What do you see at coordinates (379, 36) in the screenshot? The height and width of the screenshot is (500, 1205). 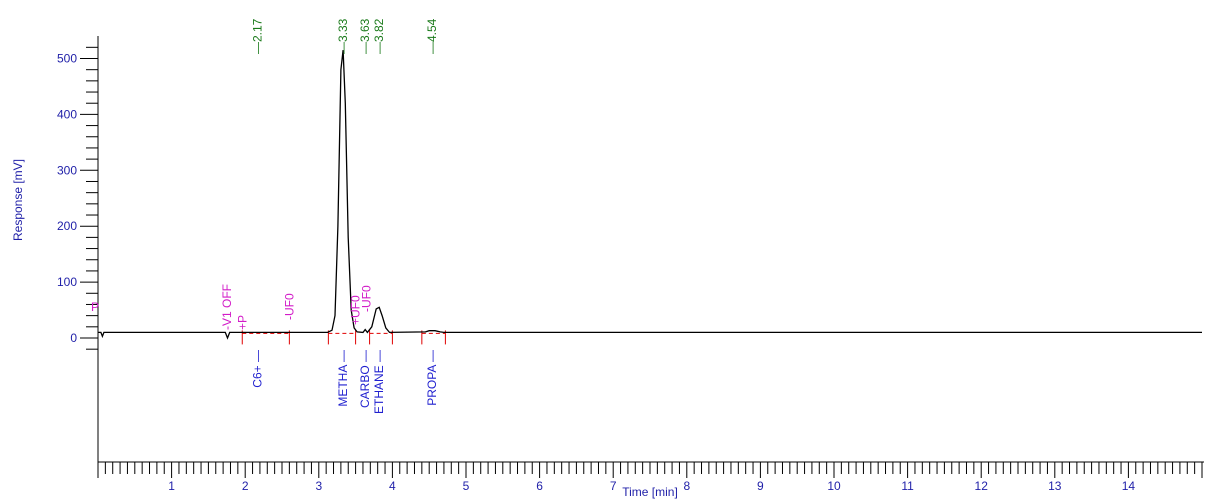 I see `peak-time-label: —3.82` at bounding box center [379, 36].